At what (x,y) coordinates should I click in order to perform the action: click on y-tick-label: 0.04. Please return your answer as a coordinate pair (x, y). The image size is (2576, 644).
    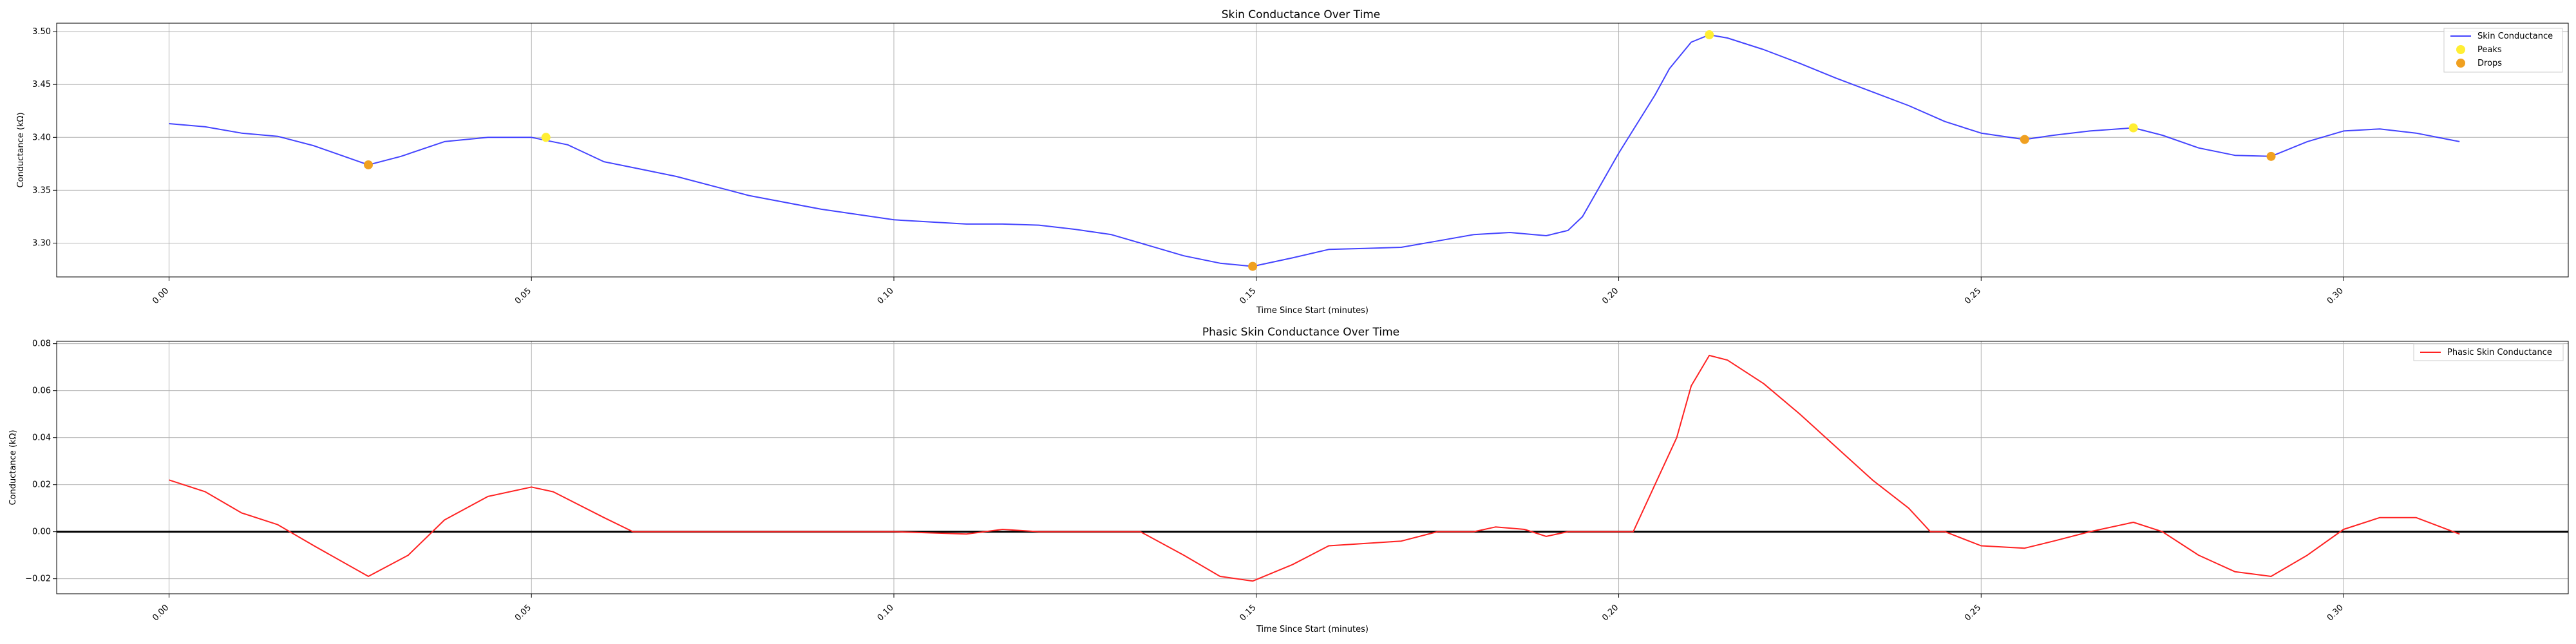
    Looking at the image, I should click on (42, 438).